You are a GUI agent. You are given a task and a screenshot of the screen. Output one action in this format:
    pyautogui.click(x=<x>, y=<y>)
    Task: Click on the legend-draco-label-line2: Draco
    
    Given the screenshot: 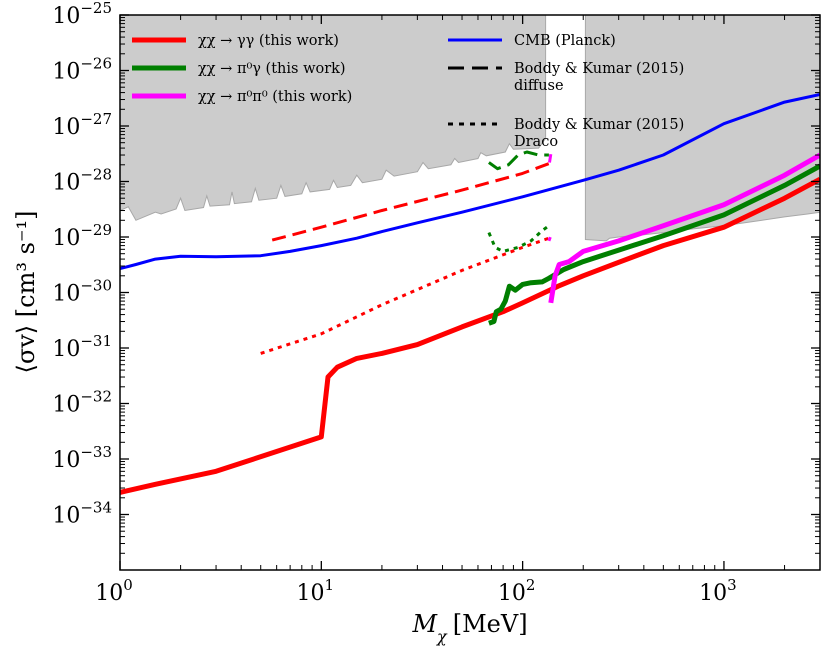 What is the action you would take?
    pyautogui.click(x=536, y=142)
    